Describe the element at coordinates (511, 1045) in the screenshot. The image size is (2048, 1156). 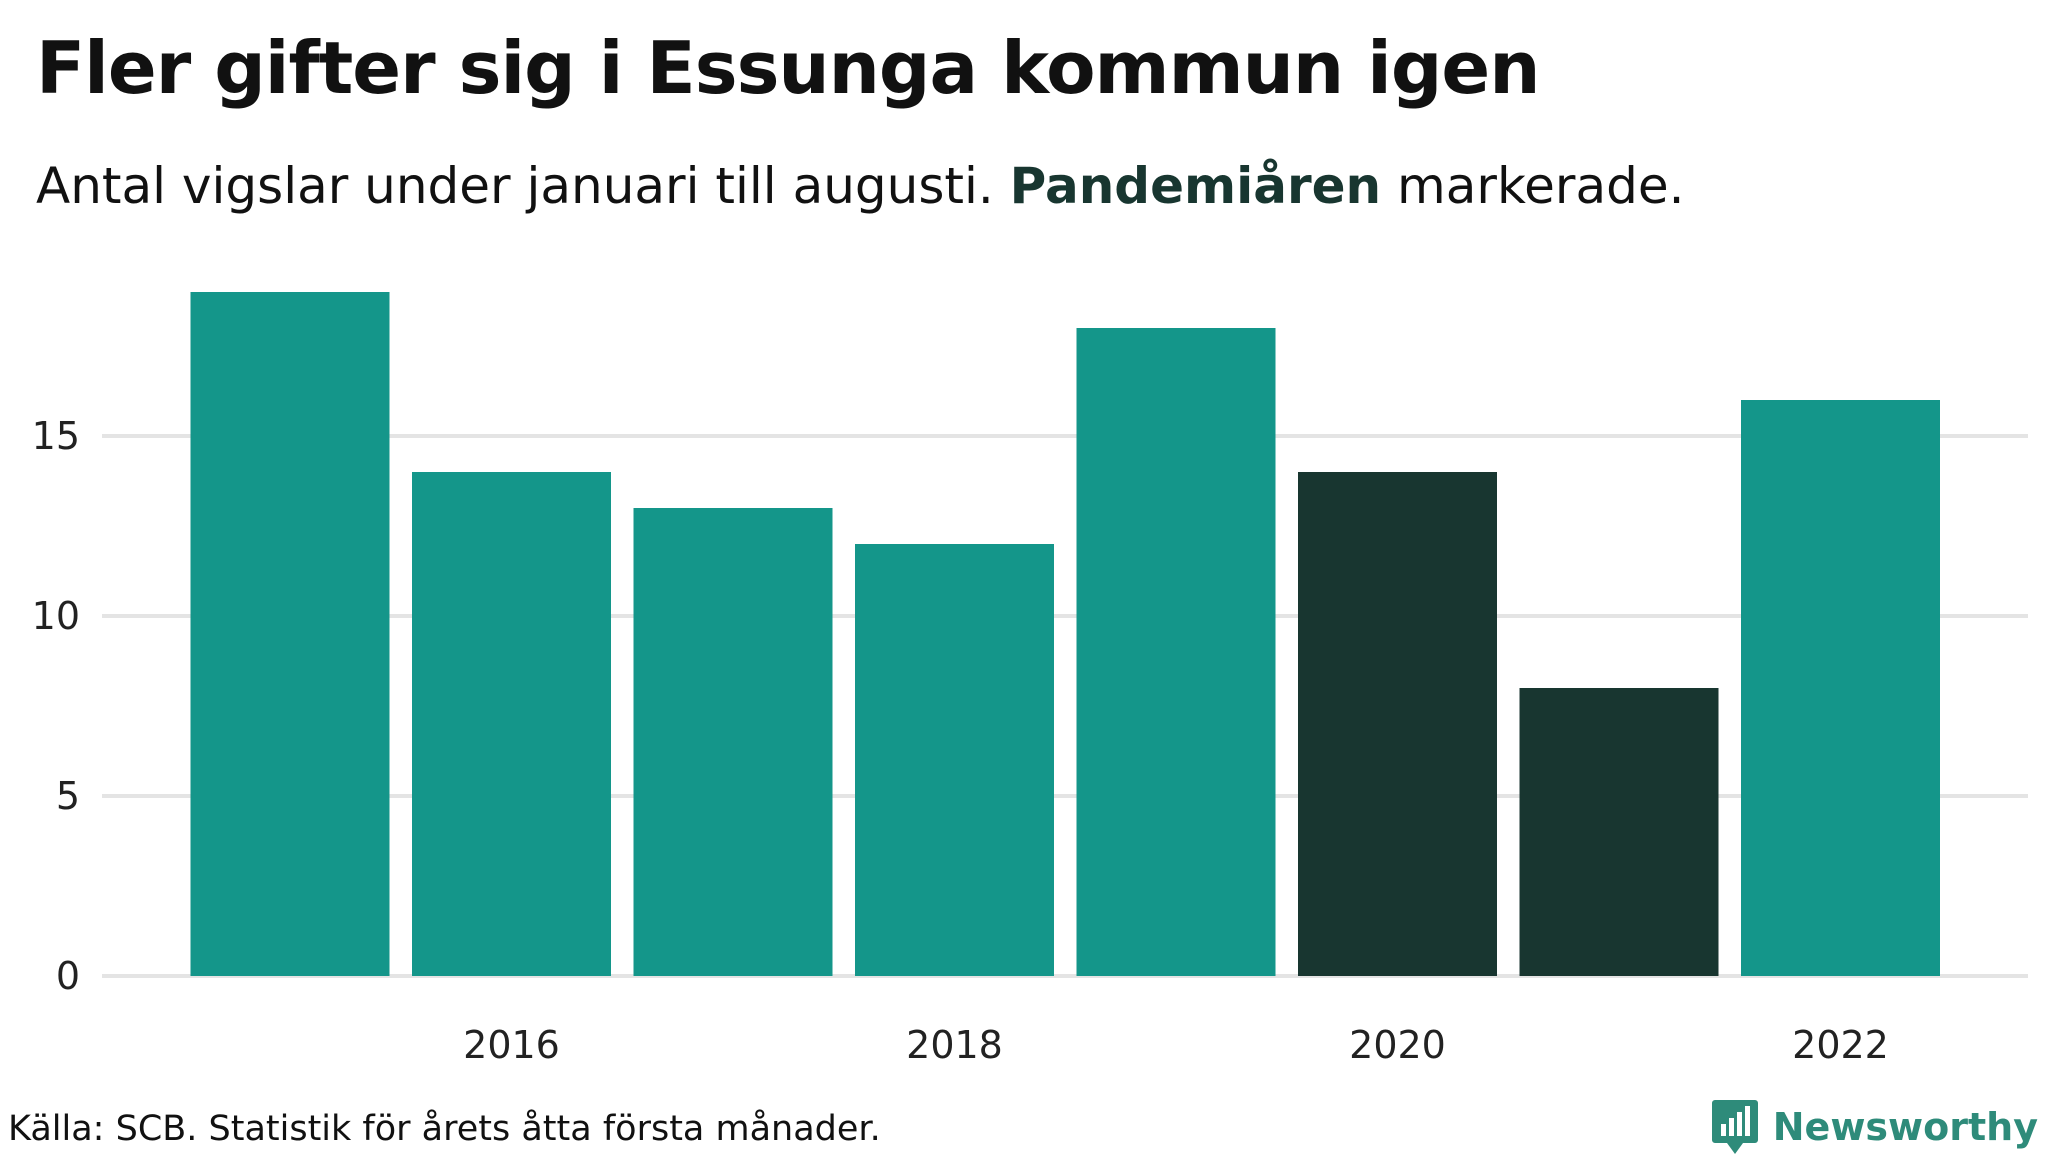
I see `x-tick-label: 2016` at that location.